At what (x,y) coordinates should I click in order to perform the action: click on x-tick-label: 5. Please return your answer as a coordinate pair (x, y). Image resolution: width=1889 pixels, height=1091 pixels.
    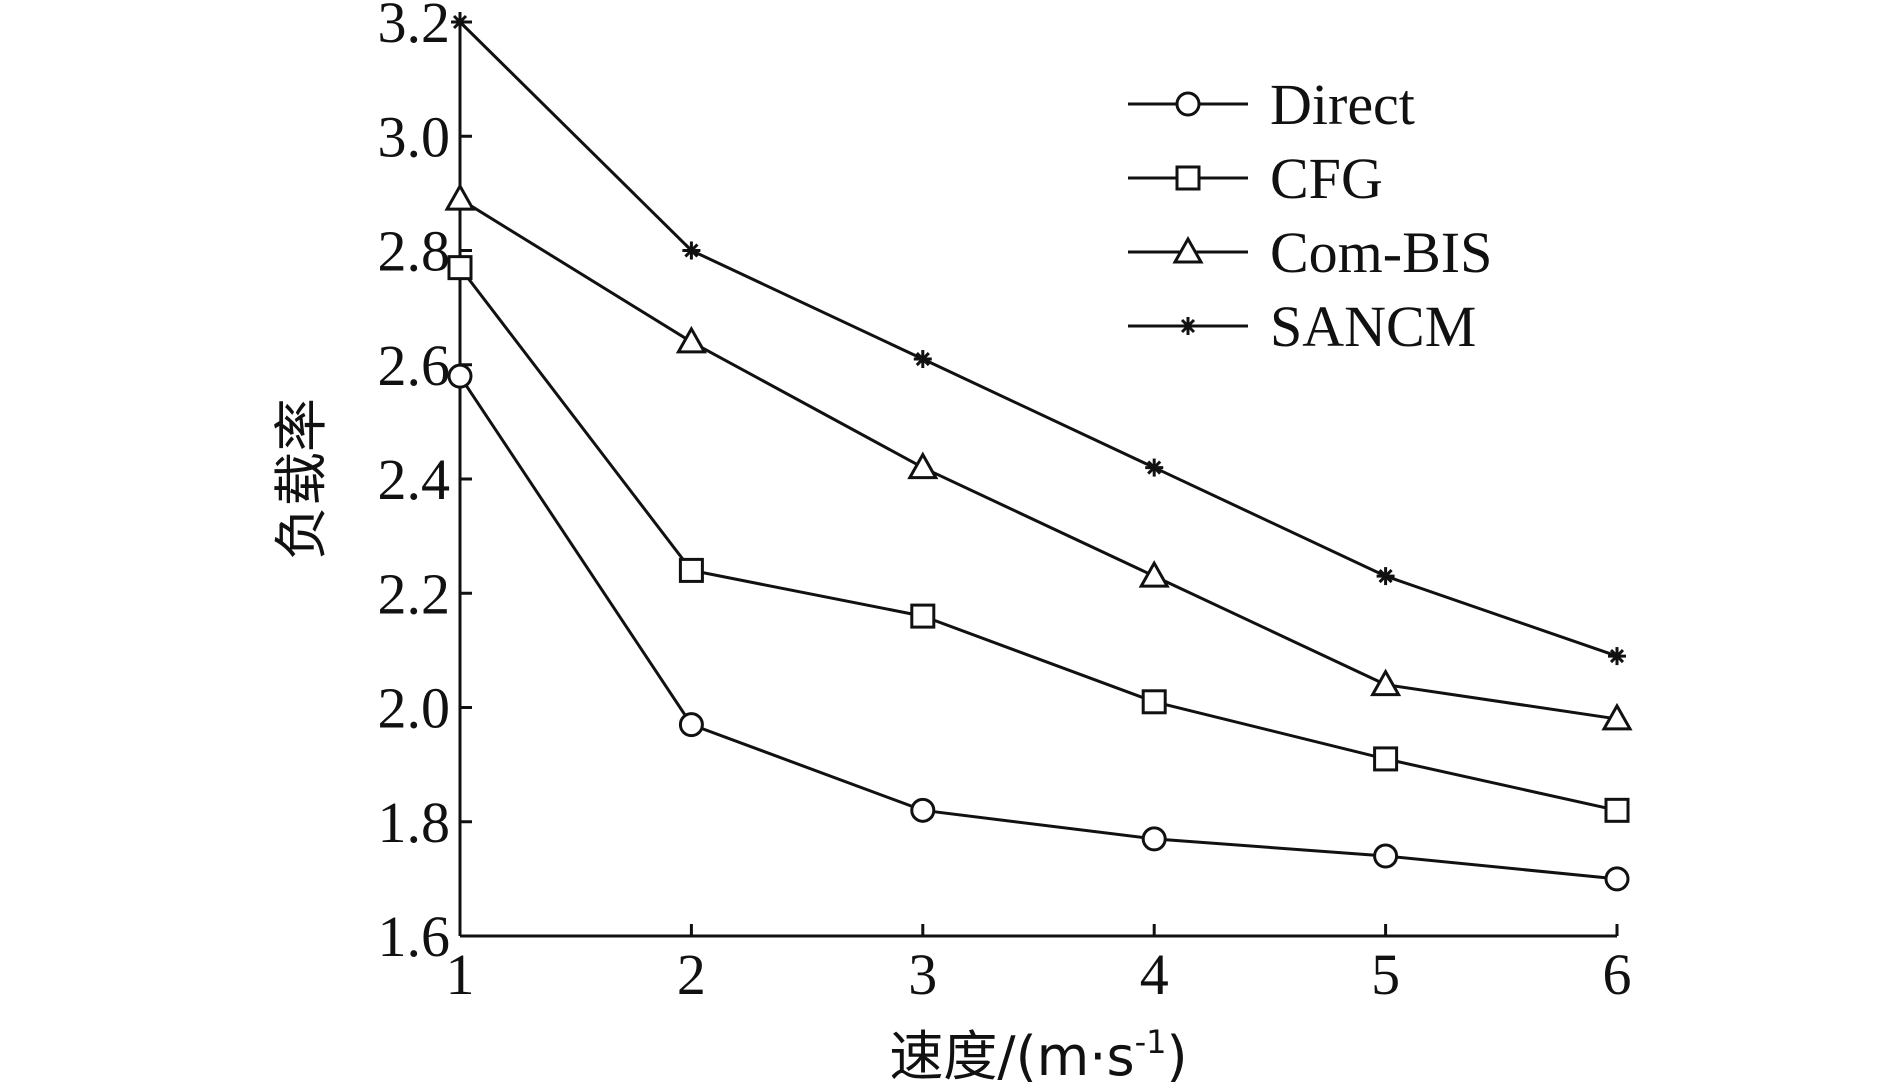
    Looking at the image, I should click on (1385, 974).